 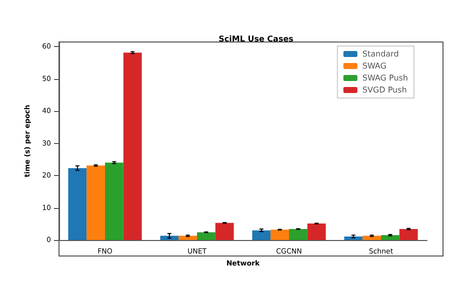 What do you see at coordinates (384, 90) in the screenshot?
I see `legend-label: SVGD Push` at bounding box center [384, 90].